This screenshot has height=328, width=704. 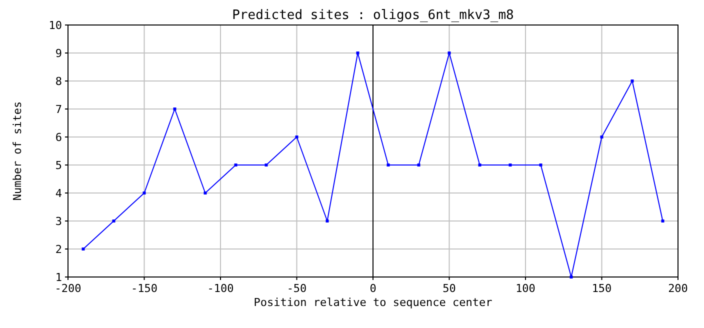 What do you see at coordinates (602, 288) in the screenshot?
I see `x-tick-label: 150` at bounding box center [602, 288].